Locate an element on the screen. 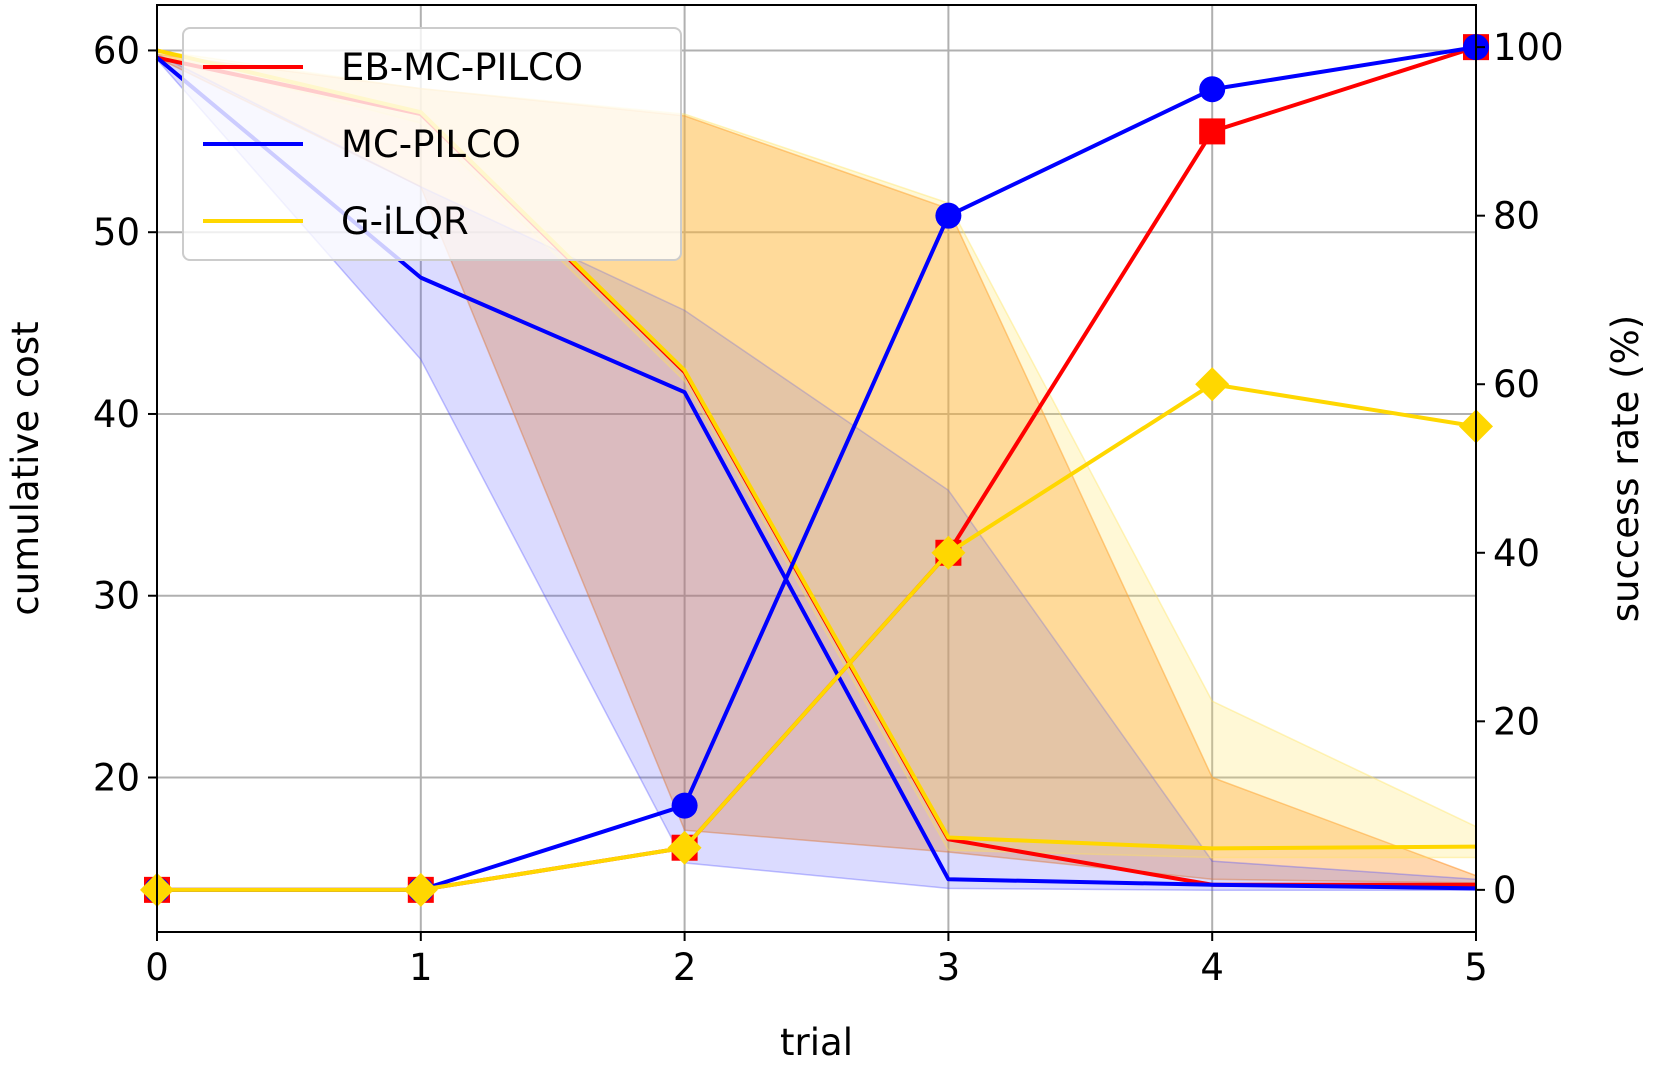 This screenshot has height=1067, width=1661. legend-box is located at coordinates (432, 144).